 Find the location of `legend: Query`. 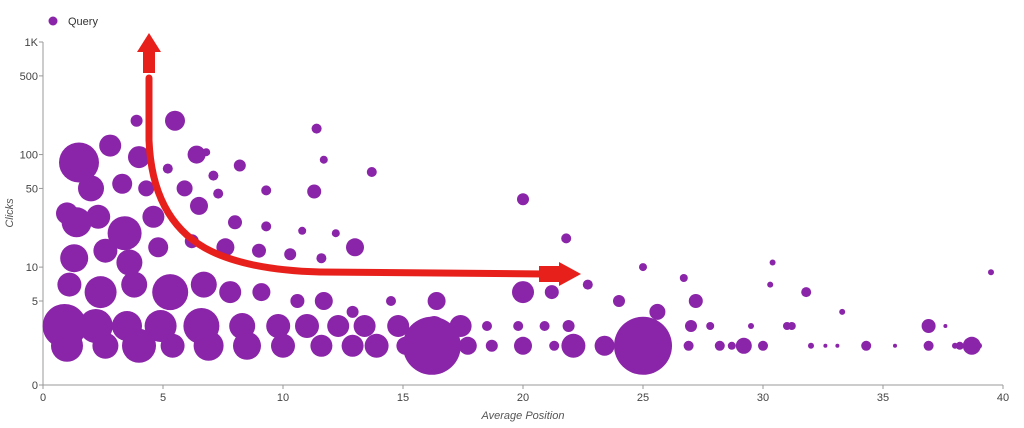

legend: Query is located at coordinates (73, 22).